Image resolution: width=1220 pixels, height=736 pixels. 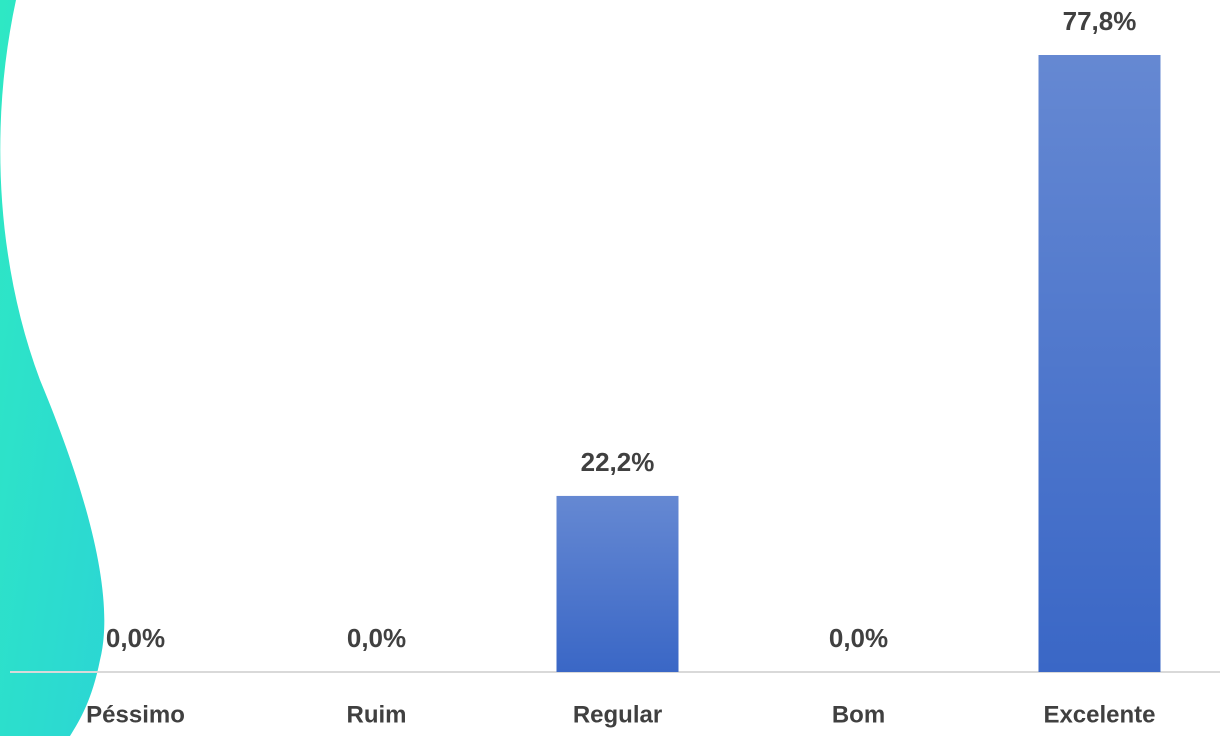 I want to click on x-tick-label: Excelente, so click(x=1099, y=714).